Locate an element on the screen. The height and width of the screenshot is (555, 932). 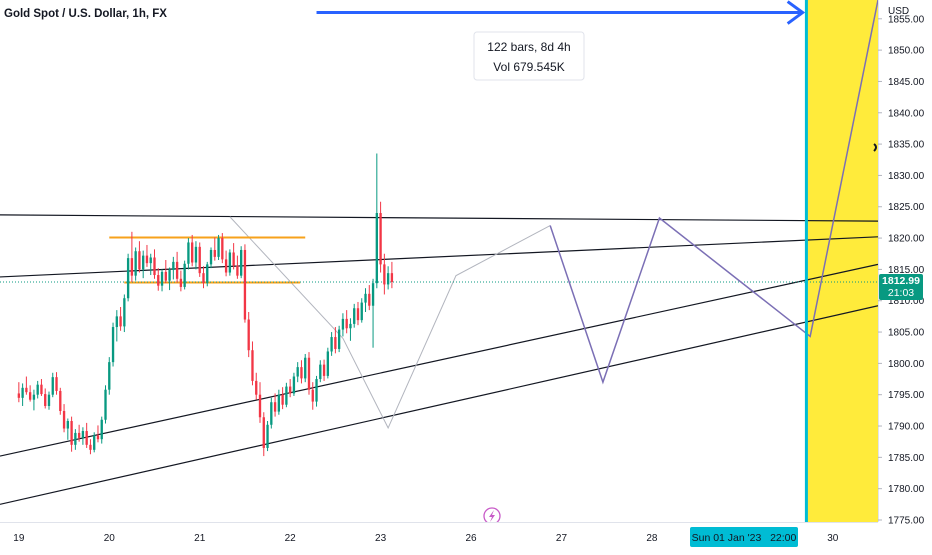
symbol-title: Gold Spot / U.S. Dollar, 1h, FX is located at coordinates (85, 14).